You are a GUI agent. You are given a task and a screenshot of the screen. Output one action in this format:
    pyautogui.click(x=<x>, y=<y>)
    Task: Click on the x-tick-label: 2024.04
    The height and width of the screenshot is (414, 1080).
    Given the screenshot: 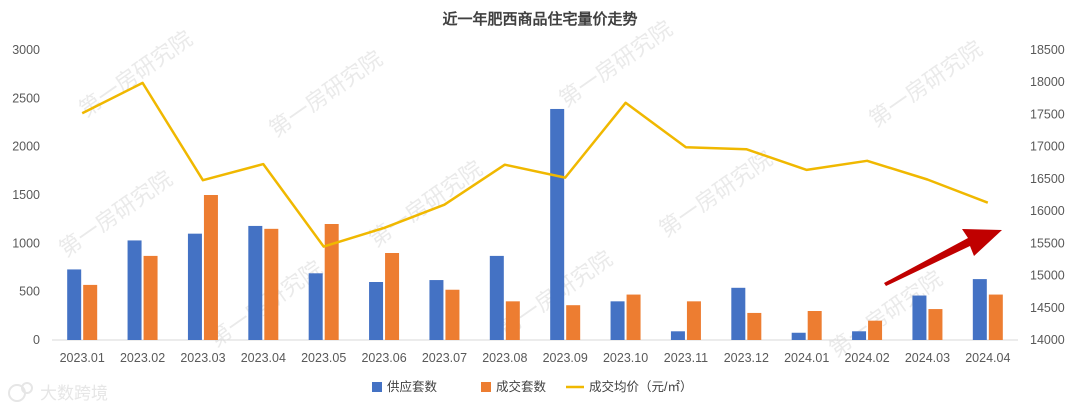 What is the action you would take?
    pyautogui.click(x=987, y=358)
    